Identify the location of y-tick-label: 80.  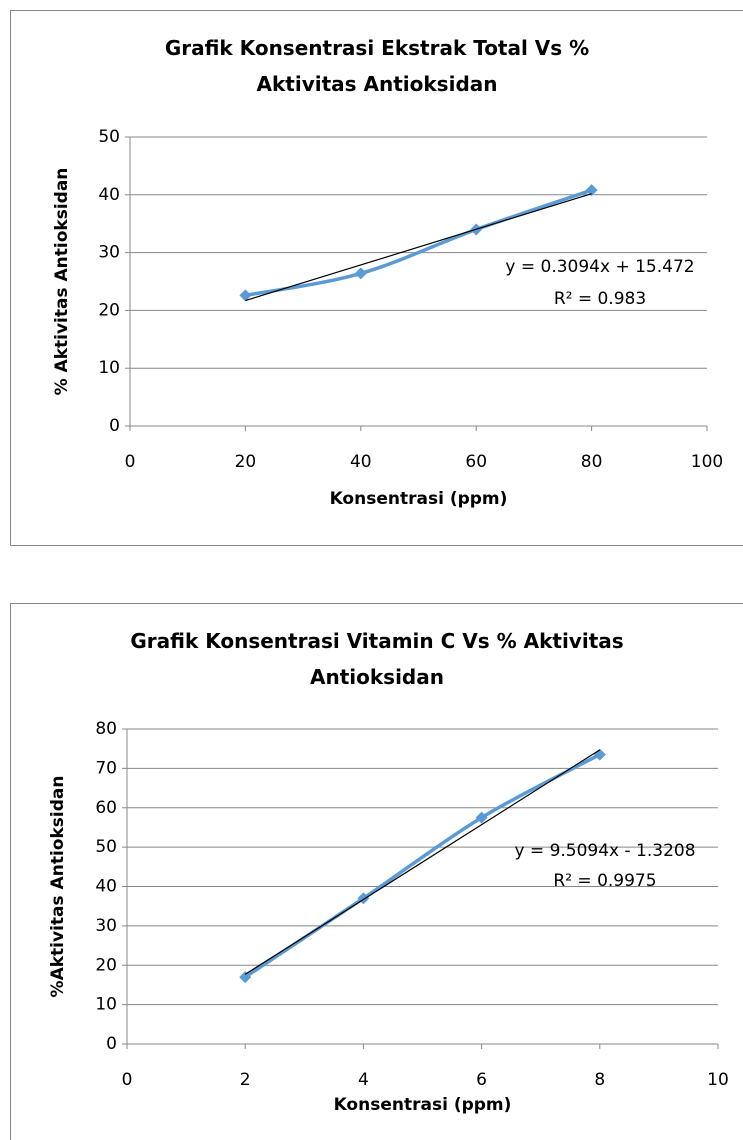
(106, 729).